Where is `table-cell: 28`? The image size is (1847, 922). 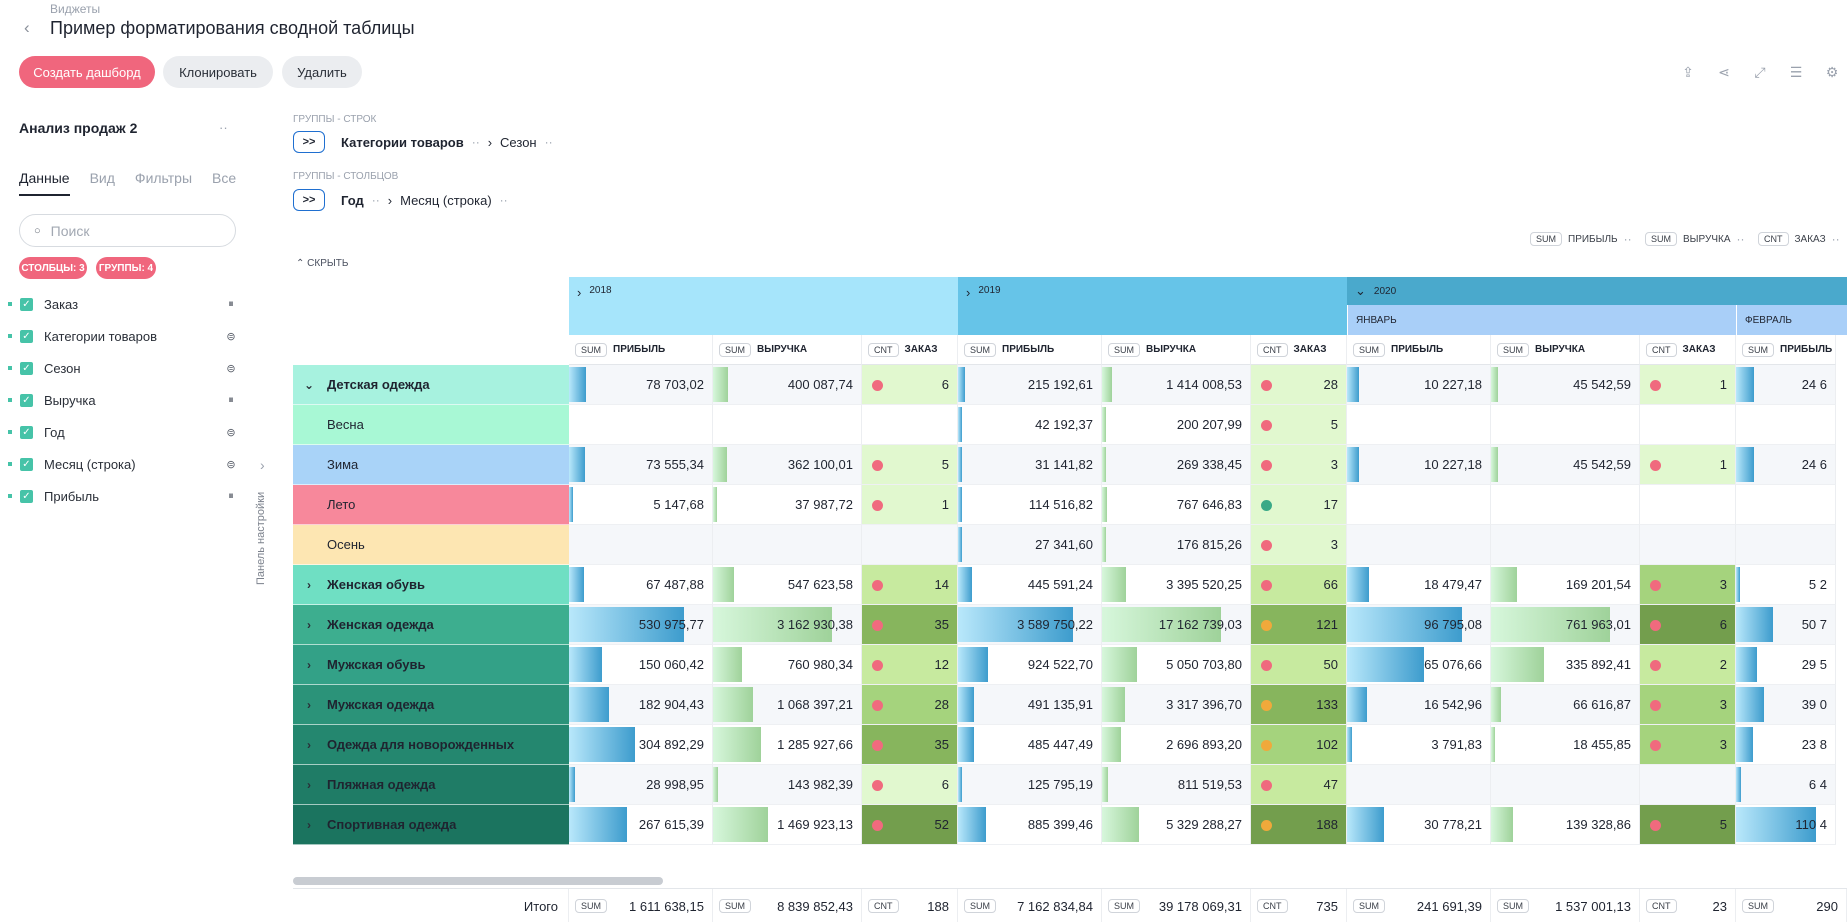 table-cell: 28 is located at coordinates (1299, 385).